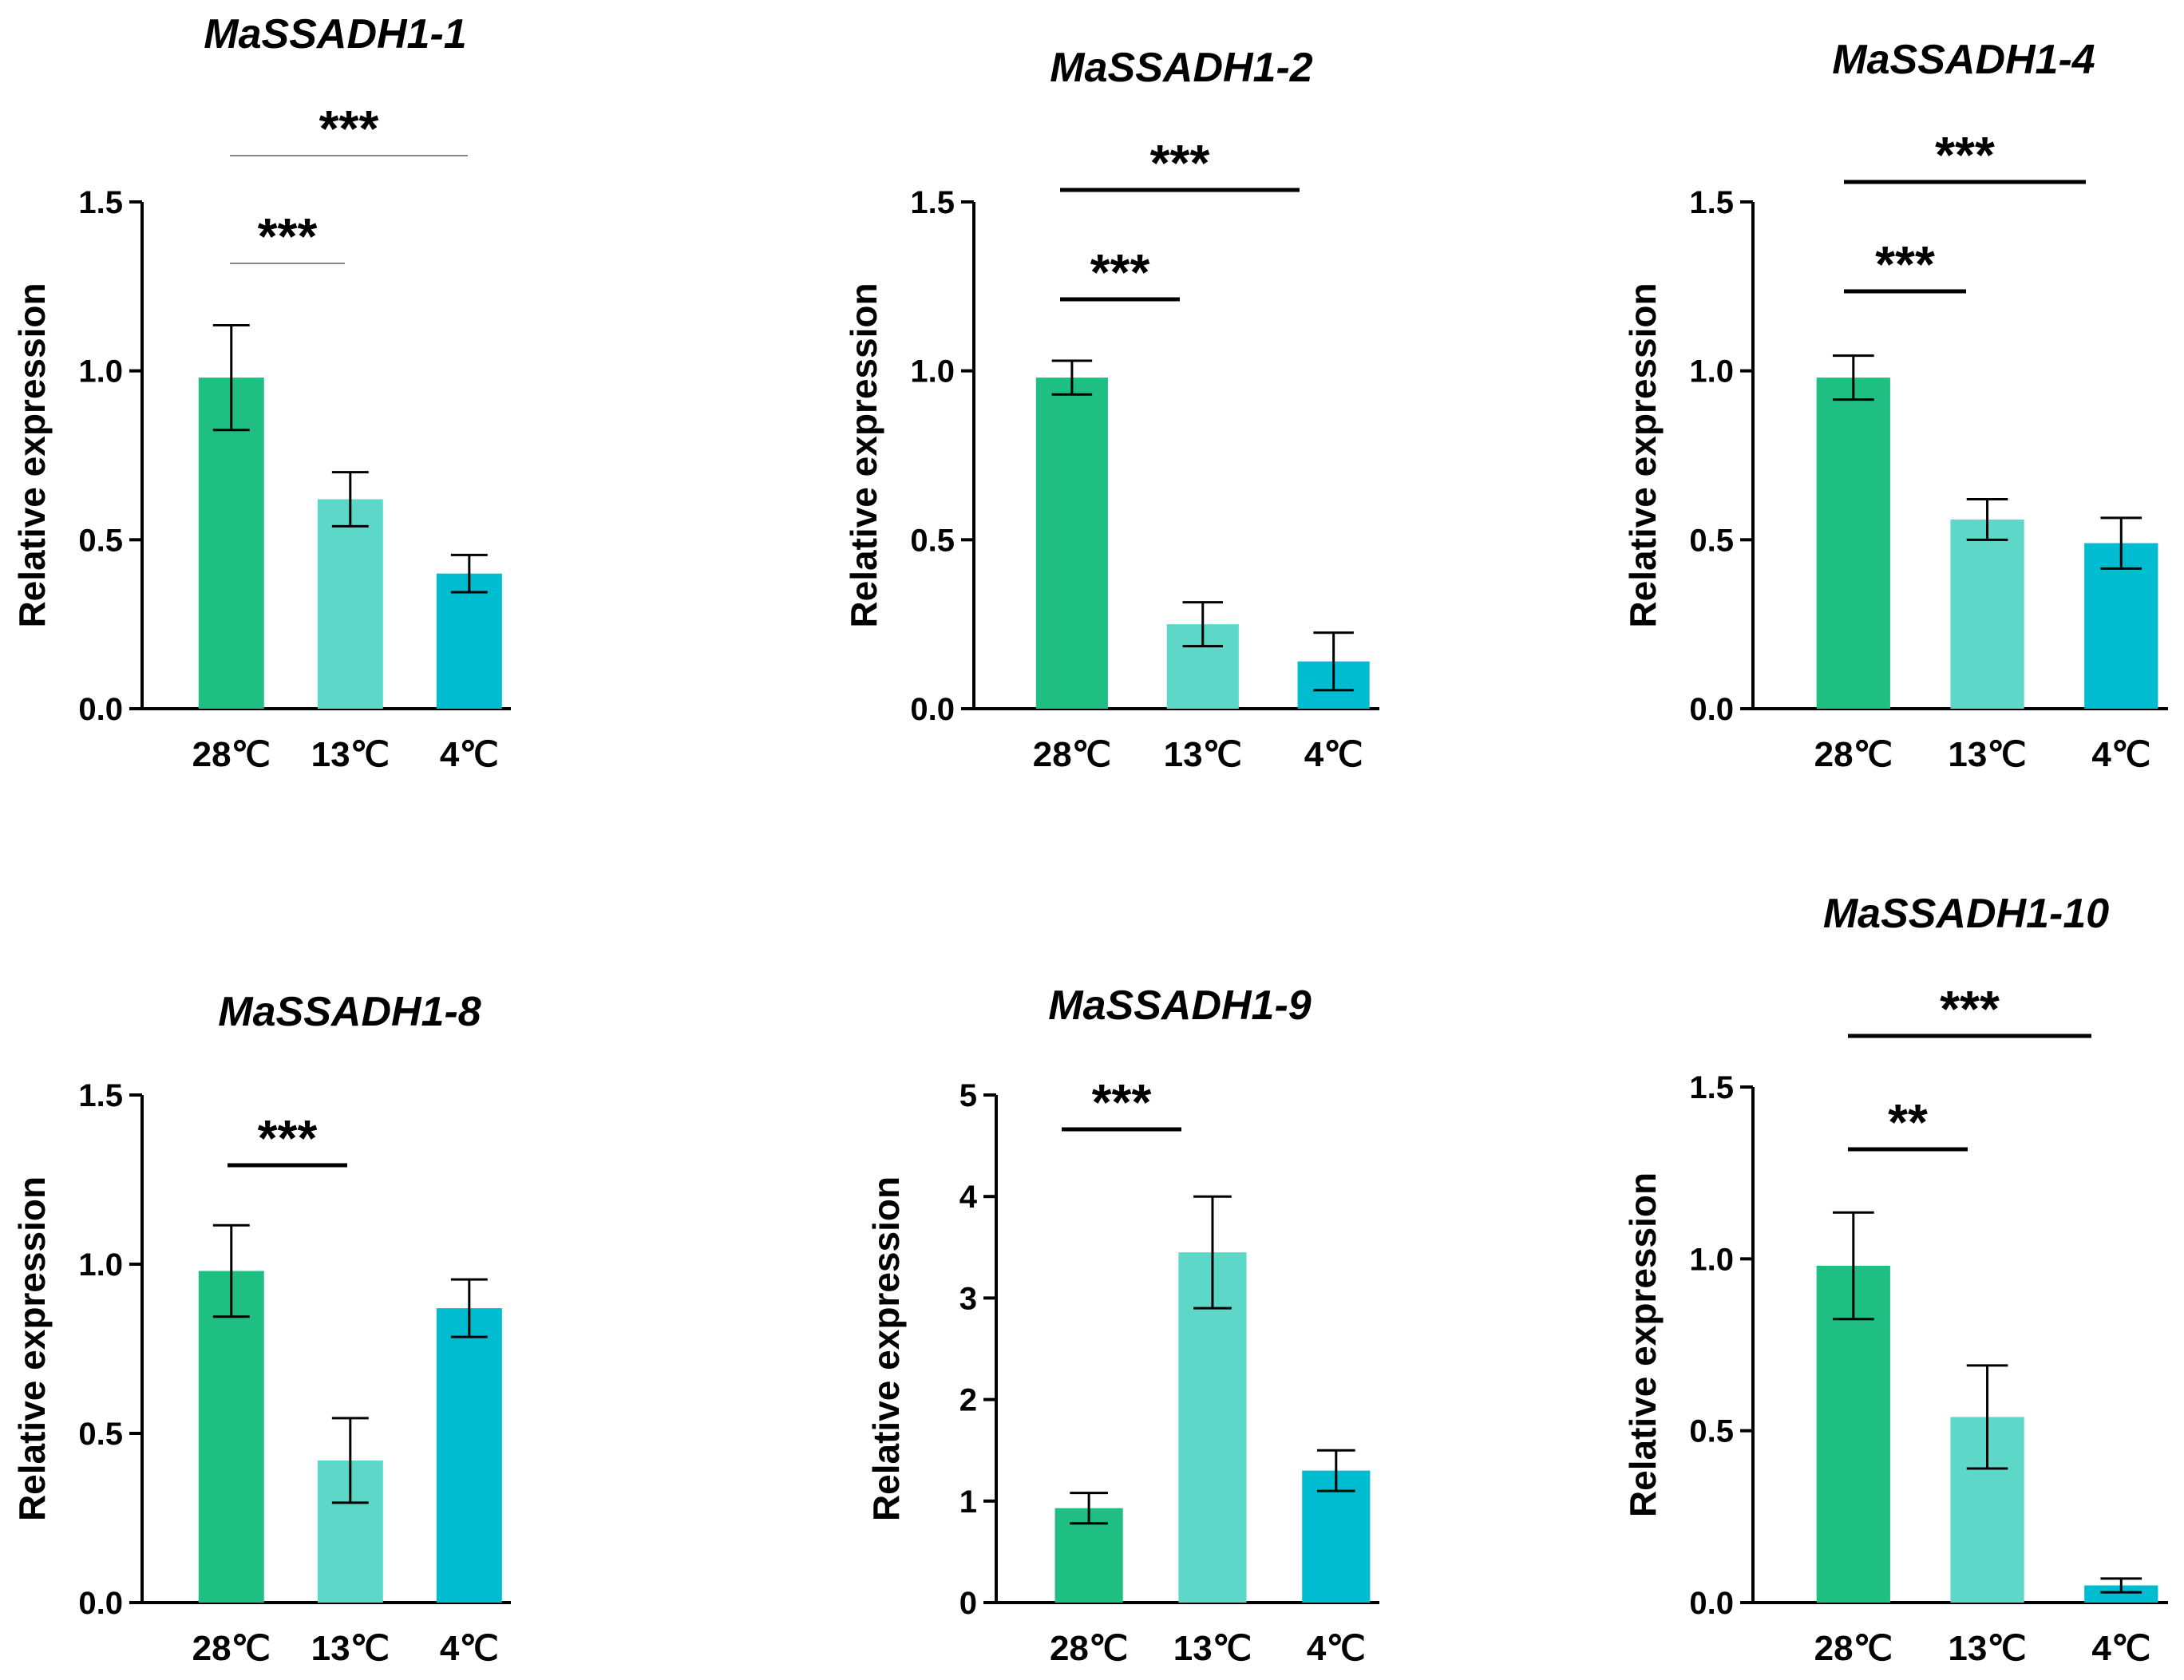 This screenshot has width=2184, height=1680. I want to click on panel-4-title: MaSSADH1-8, so click(349, 1012).